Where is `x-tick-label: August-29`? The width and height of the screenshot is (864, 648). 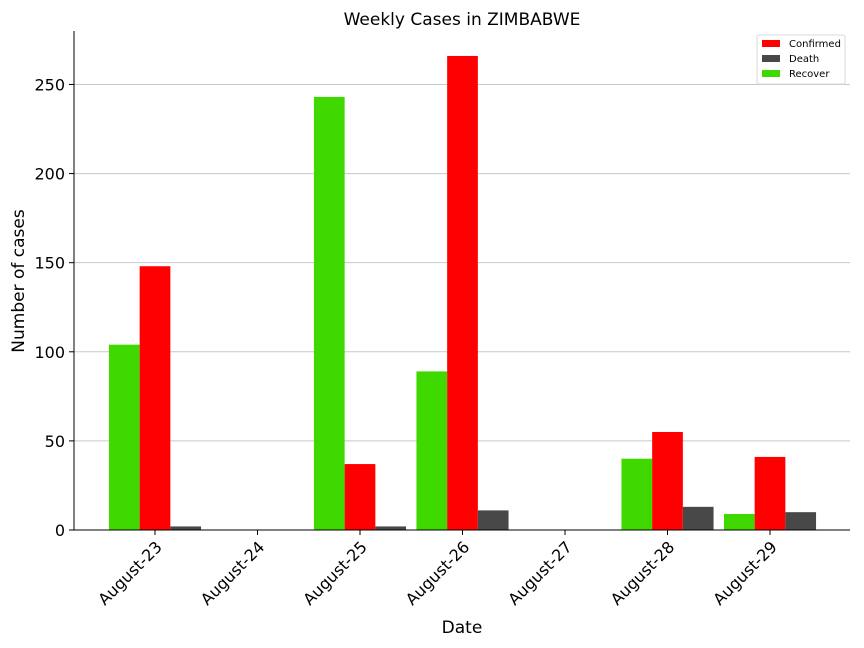
x-tick-label: August-29 is located at coordinates (745, 573).